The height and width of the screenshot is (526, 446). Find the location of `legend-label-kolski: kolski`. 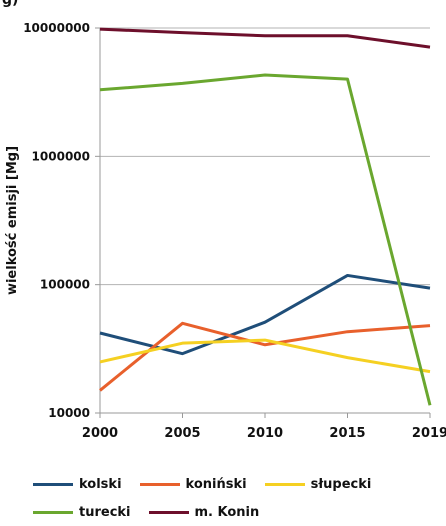

legend-label-kolski: kolski is located at coordinates (100, 484).